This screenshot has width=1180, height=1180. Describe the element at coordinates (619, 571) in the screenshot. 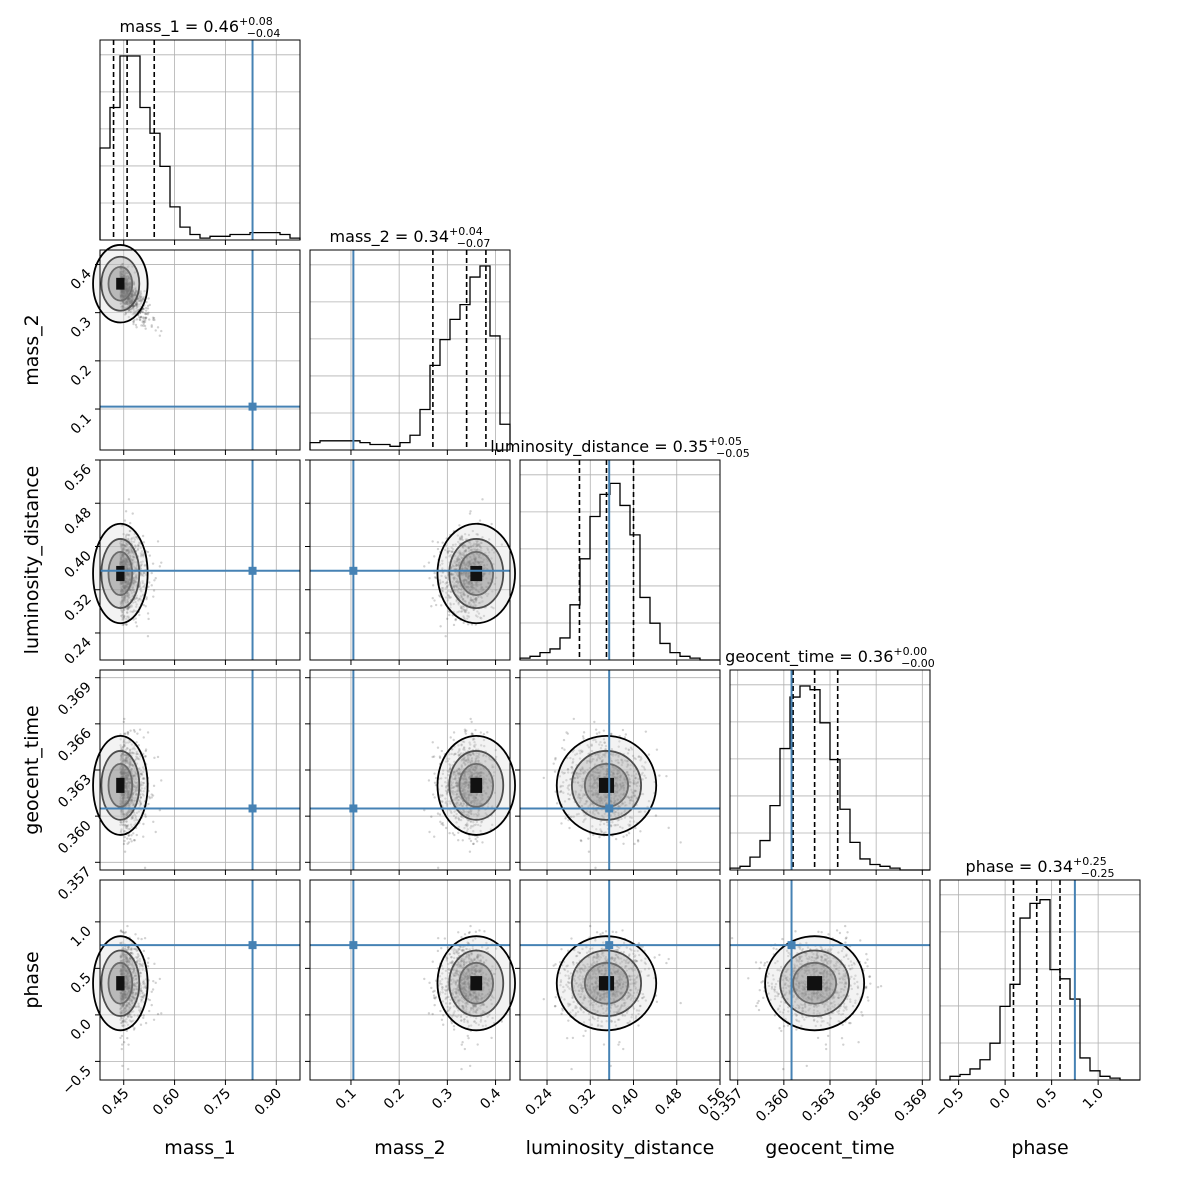

I see `histogram-luminosity_distance` at that location.